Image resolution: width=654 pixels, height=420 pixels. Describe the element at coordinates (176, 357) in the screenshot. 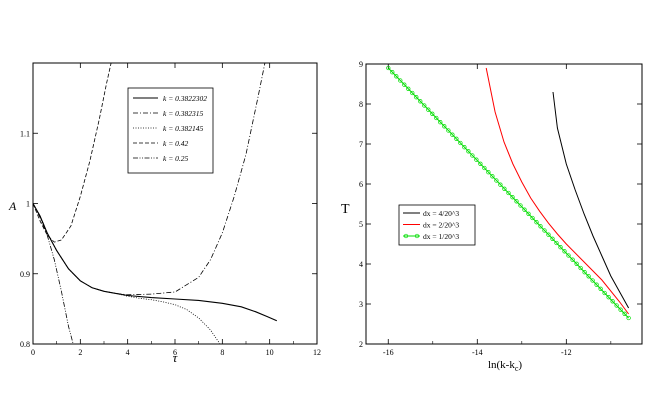

I see `left-x-axis-label: τ` at that location.